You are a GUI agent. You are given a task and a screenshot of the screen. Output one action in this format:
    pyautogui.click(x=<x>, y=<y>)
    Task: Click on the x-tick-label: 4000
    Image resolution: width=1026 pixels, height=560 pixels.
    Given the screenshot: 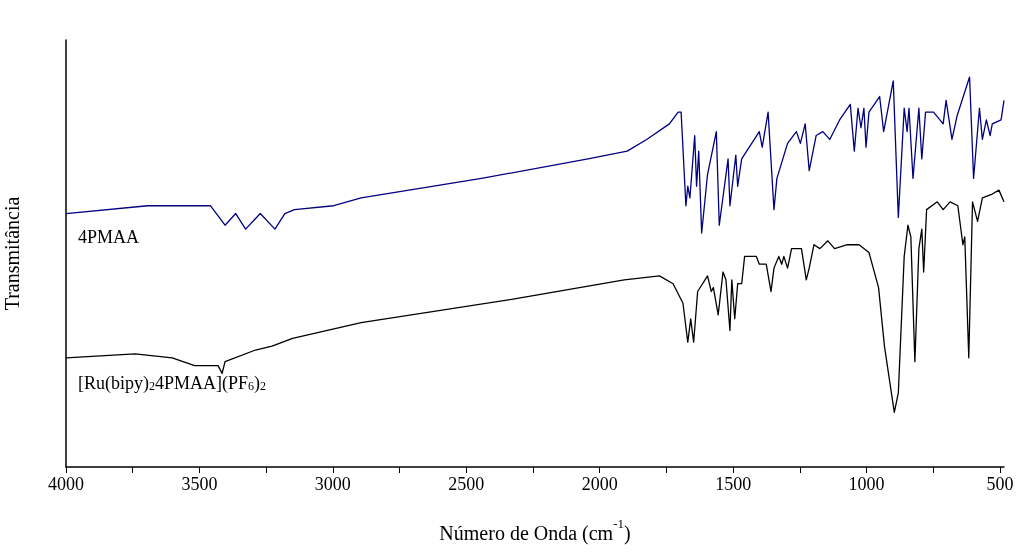 What is the action you would take?
    pyautogui.click(x=66, y=484)
    